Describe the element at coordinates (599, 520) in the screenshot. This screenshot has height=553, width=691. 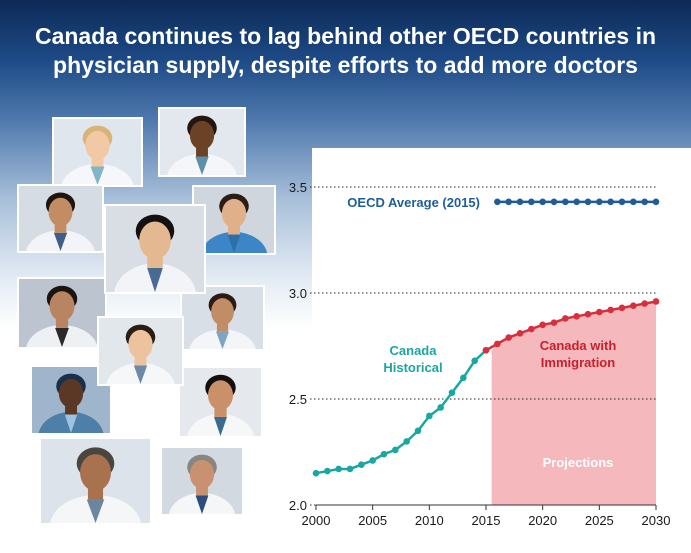
I see `x-tick-label: 2025` at that location.